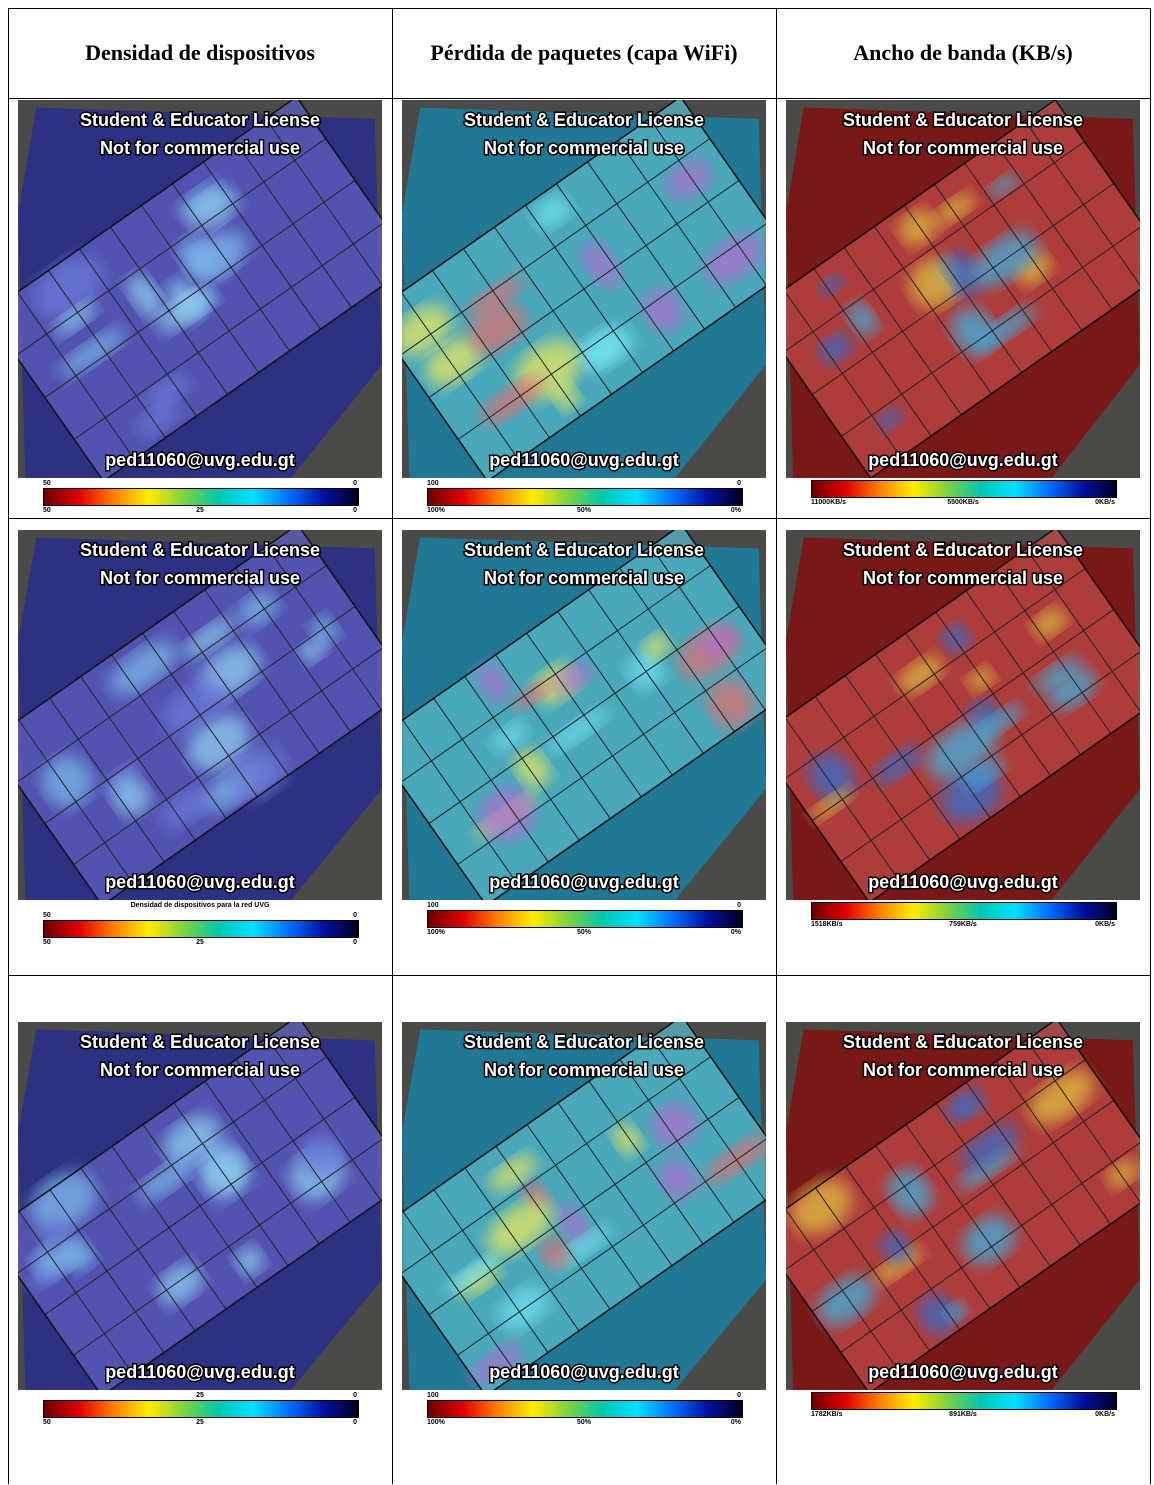 The width and height of the screenshot is (1154, 1485). What do you see at coordinates (827, 1414) in the screenshot?
I see `colorbar-label: 1782KB/s` at bounding box center [827, 1414].